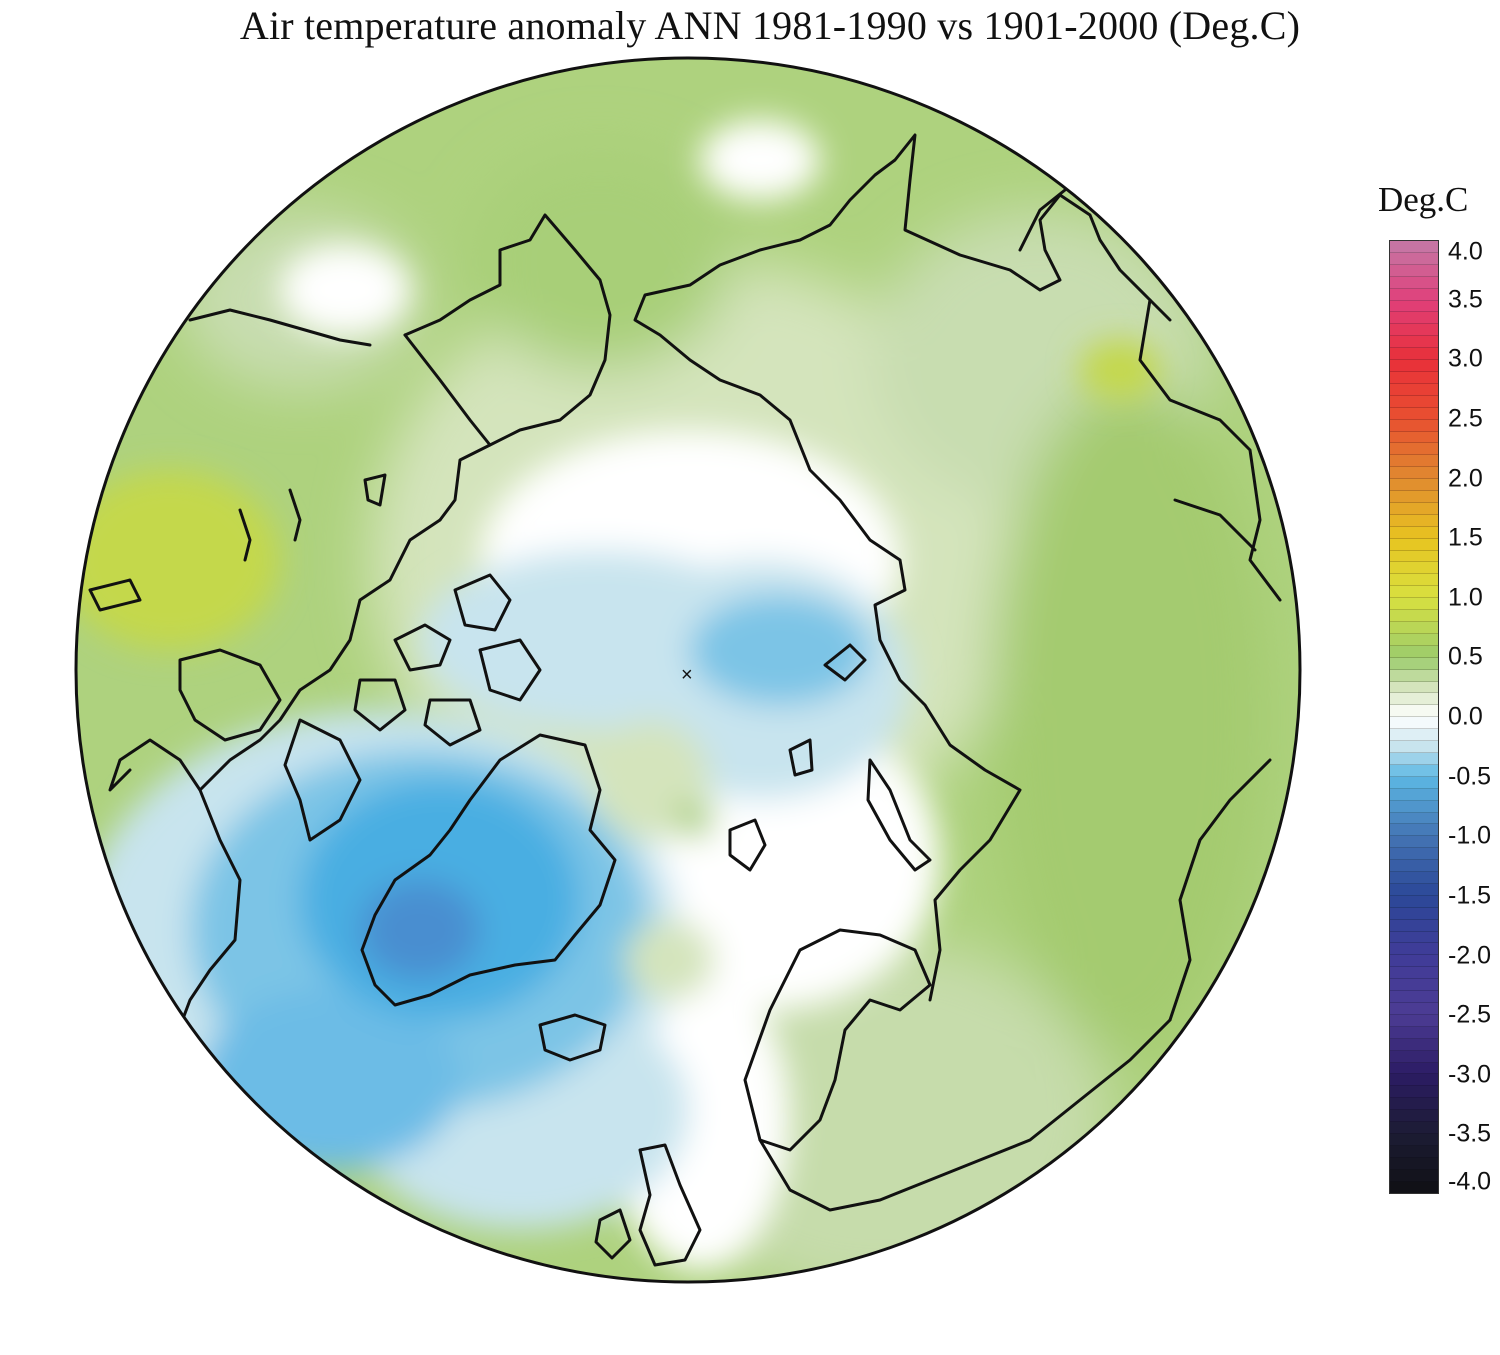 Image resolution: width=1500 pixels, height=1355 pixels. I want to click on coast-alaska, so click(507, 367).